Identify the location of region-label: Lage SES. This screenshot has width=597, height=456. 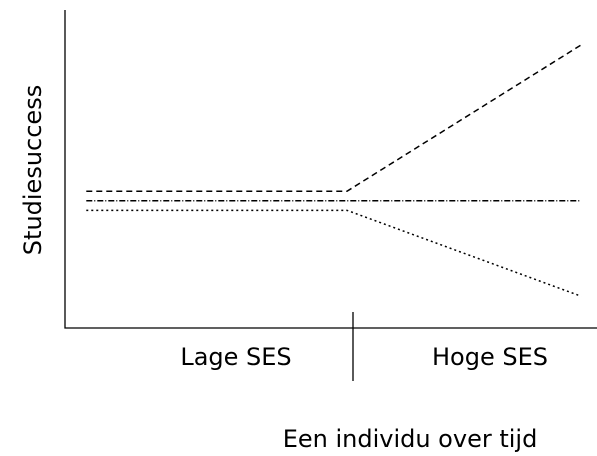
(235, 357).